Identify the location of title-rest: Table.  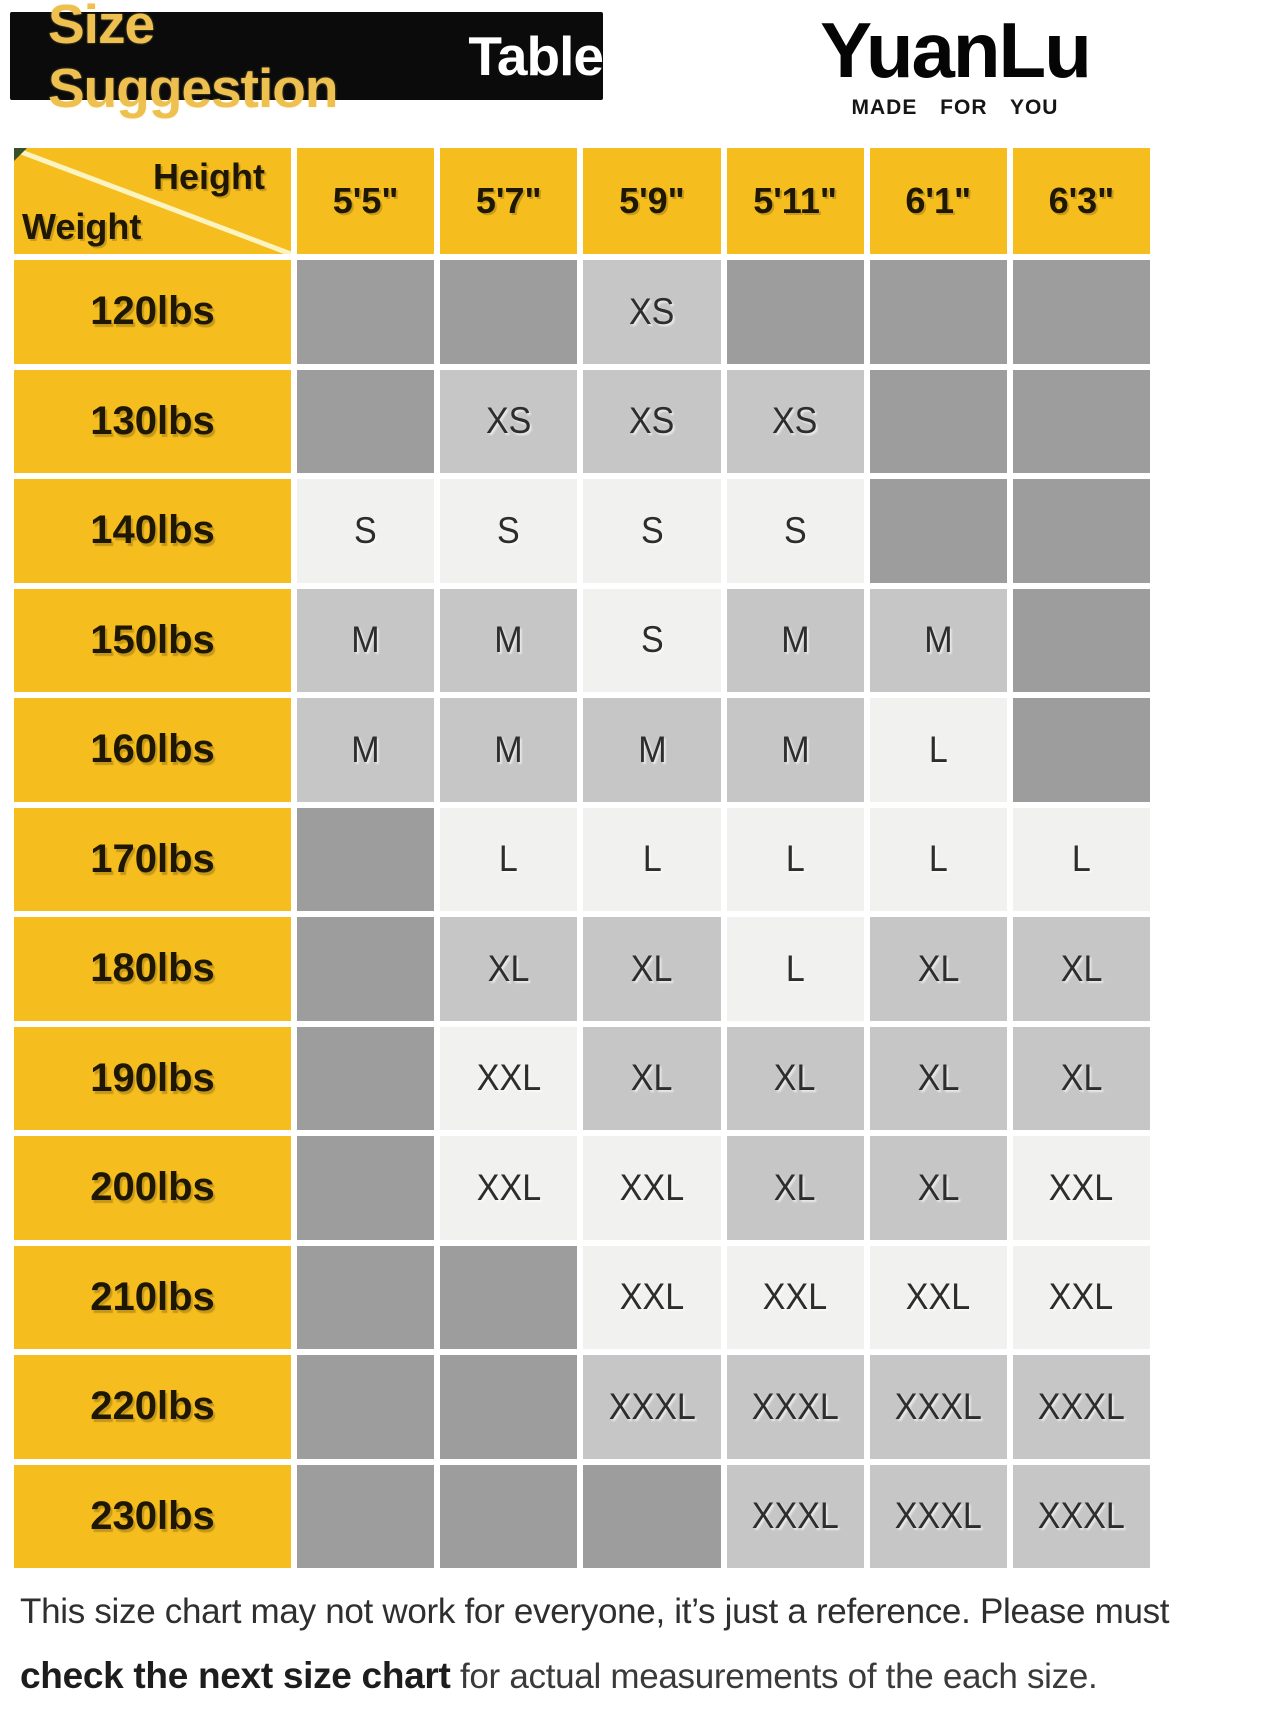
(536, 56).